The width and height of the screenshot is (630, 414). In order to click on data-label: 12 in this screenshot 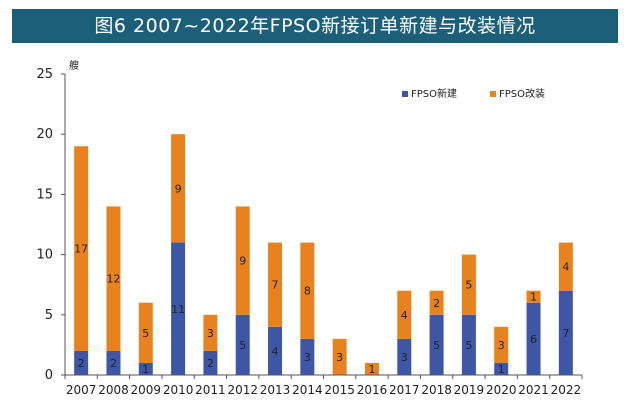, I will do `click(113, 279)`.